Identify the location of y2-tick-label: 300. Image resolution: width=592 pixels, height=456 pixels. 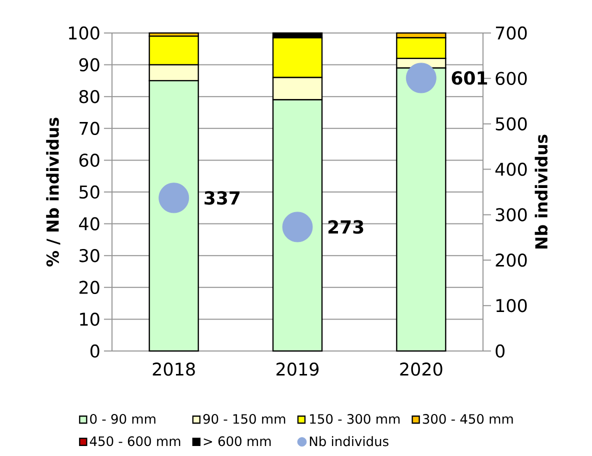
(511, 215).